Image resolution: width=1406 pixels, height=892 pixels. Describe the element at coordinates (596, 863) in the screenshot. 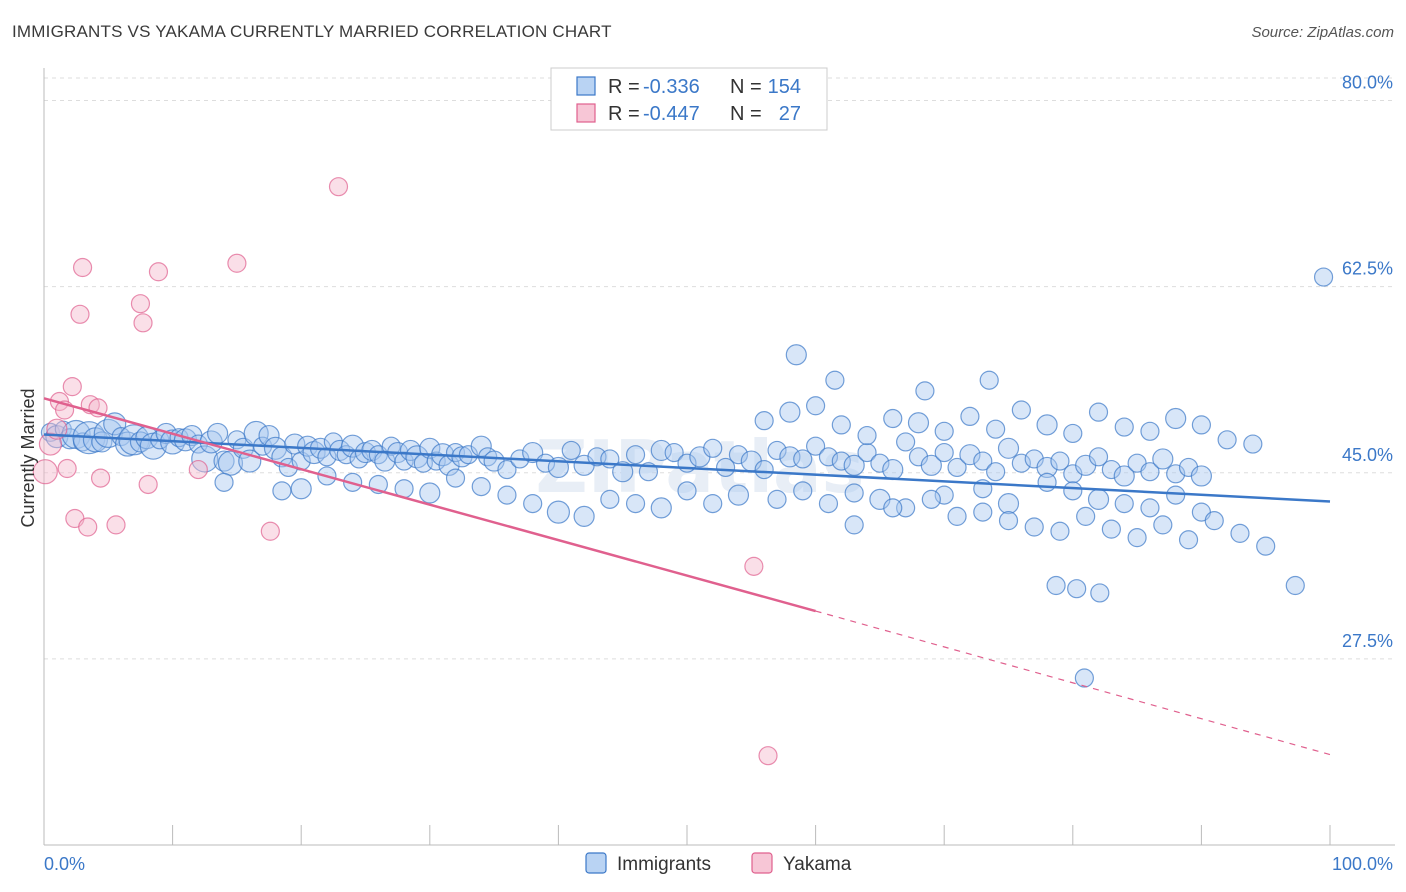

I see `bottom-legend-swatch` at that location.